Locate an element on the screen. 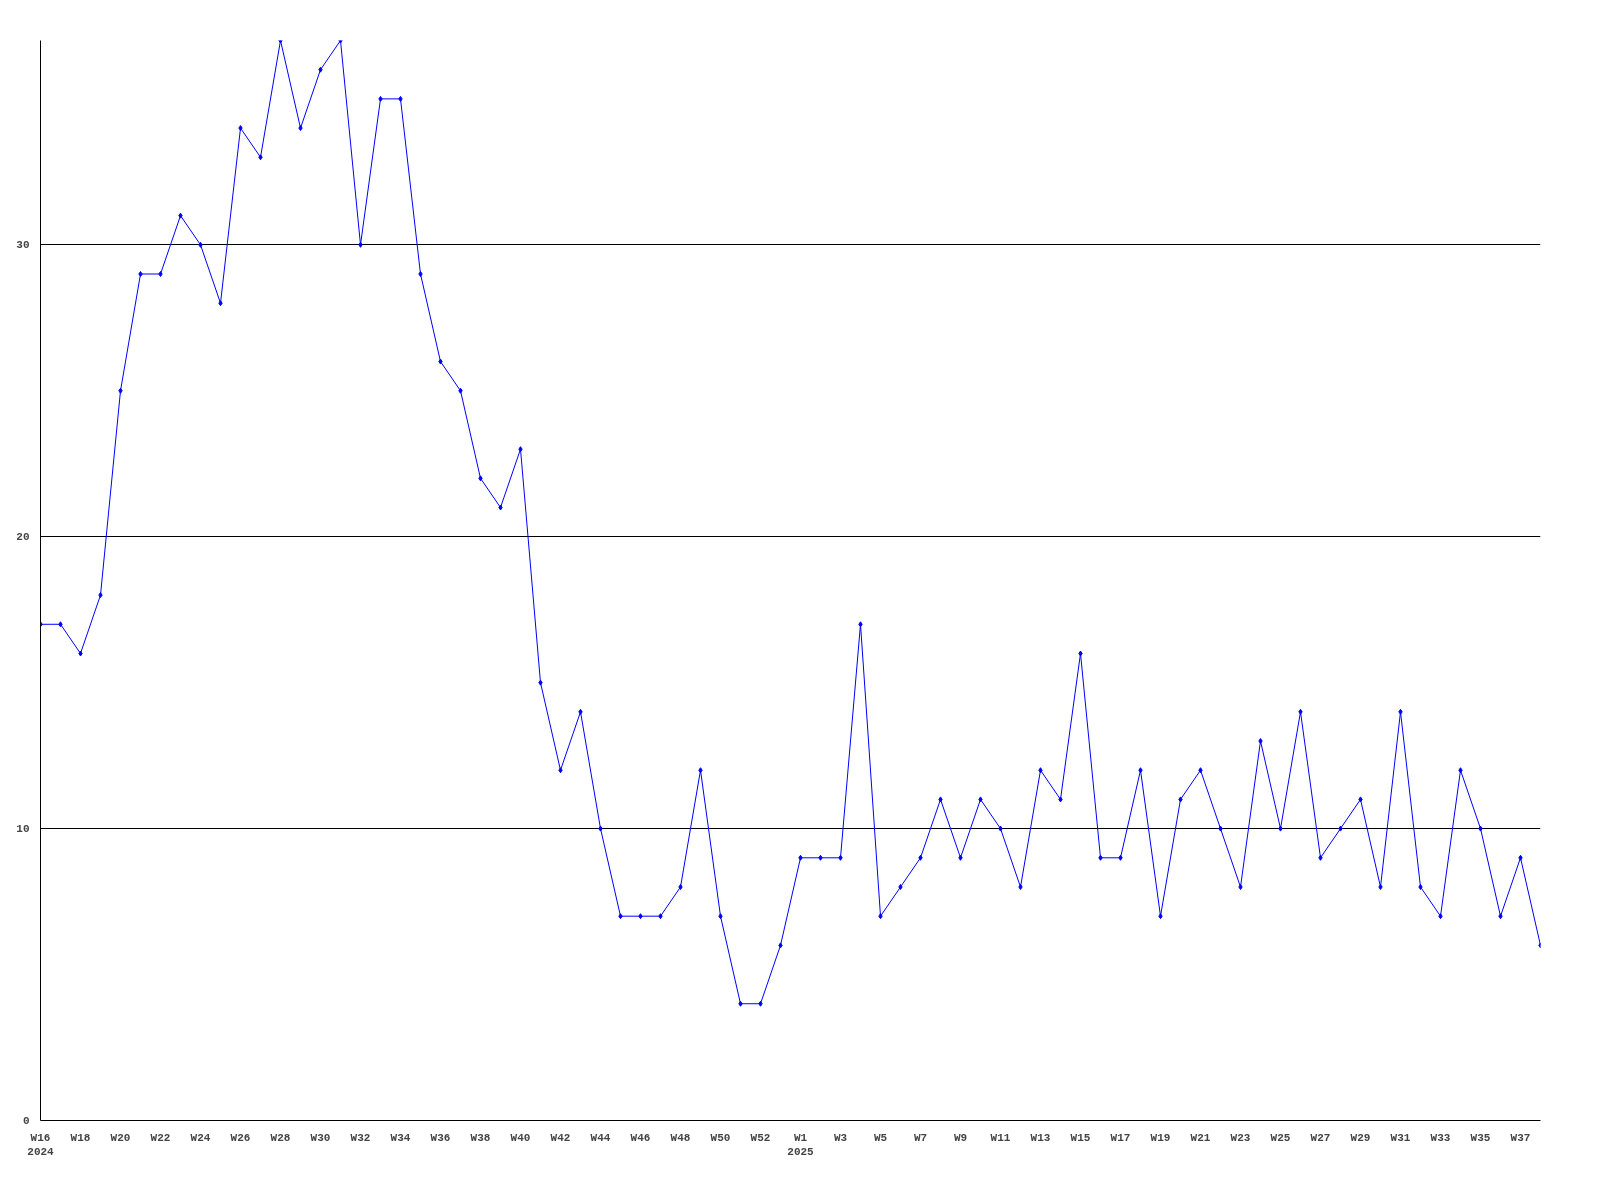  x-tick-label: W34 is located at coordinates (400, 1137).